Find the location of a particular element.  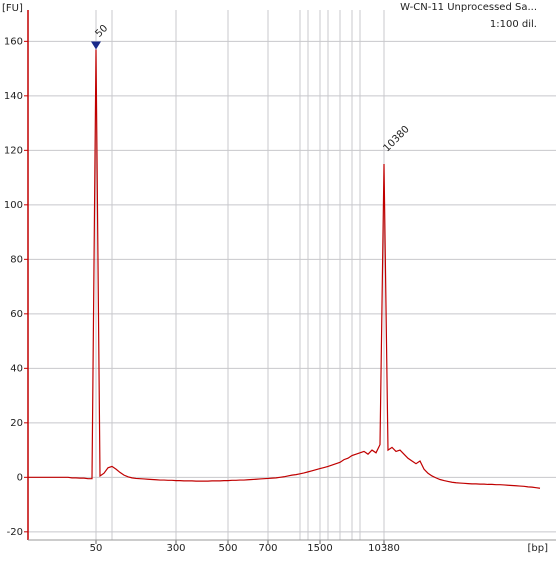

y-tick-label: 60 is located at coordinates (16, 314).